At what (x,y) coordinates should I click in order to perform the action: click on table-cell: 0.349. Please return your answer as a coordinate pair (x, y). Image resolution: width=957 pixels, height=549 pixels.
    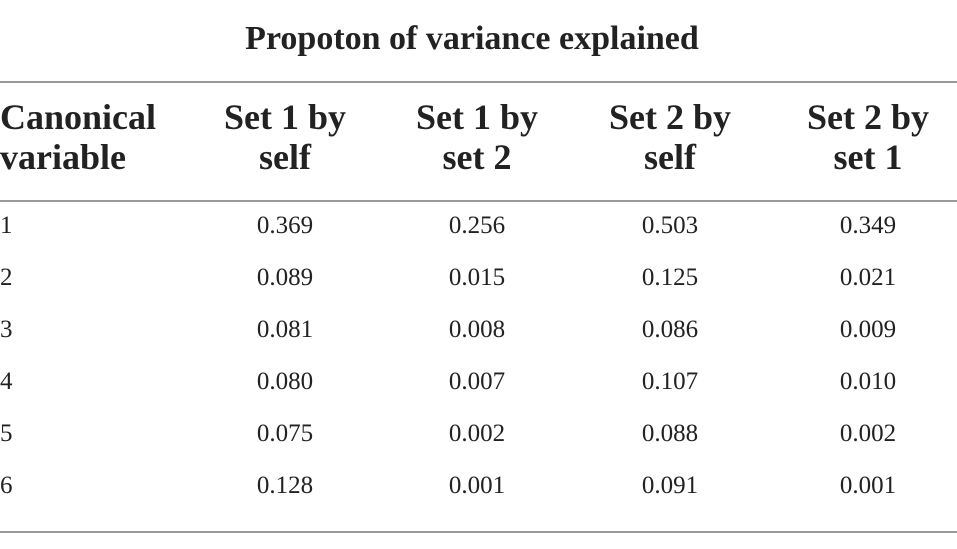
    Looking at the image, I should click on (868, 225).